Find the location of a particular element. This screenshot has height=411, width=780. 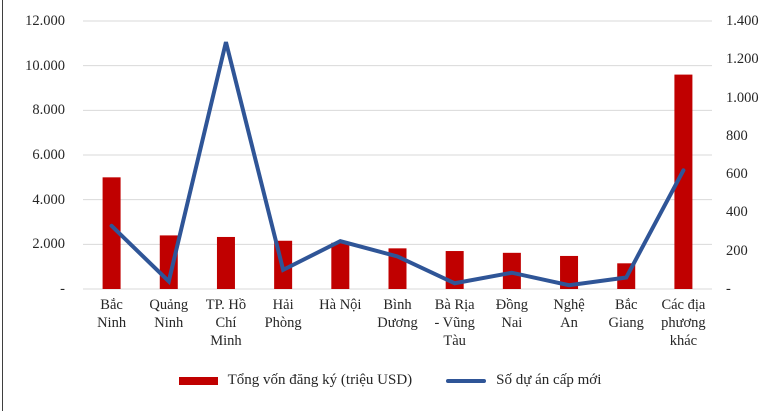

category-label: Bắc Ninh is located at coordinates (112, 314).